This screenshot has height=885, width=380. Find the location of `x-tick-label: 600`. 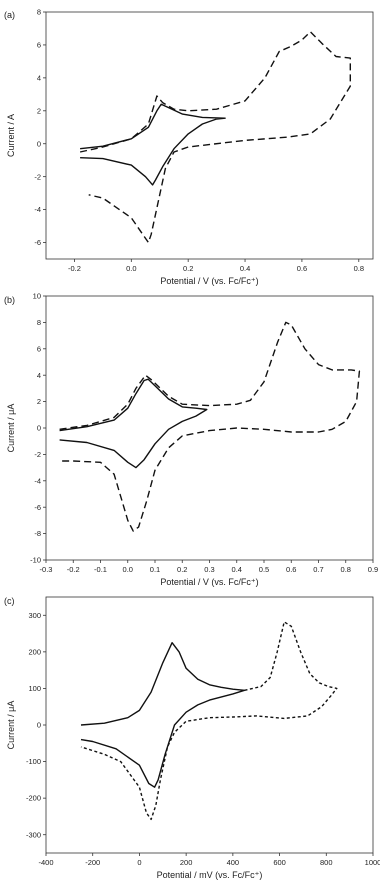

x-tick-label: 600 is located at coordinates (279, 862).